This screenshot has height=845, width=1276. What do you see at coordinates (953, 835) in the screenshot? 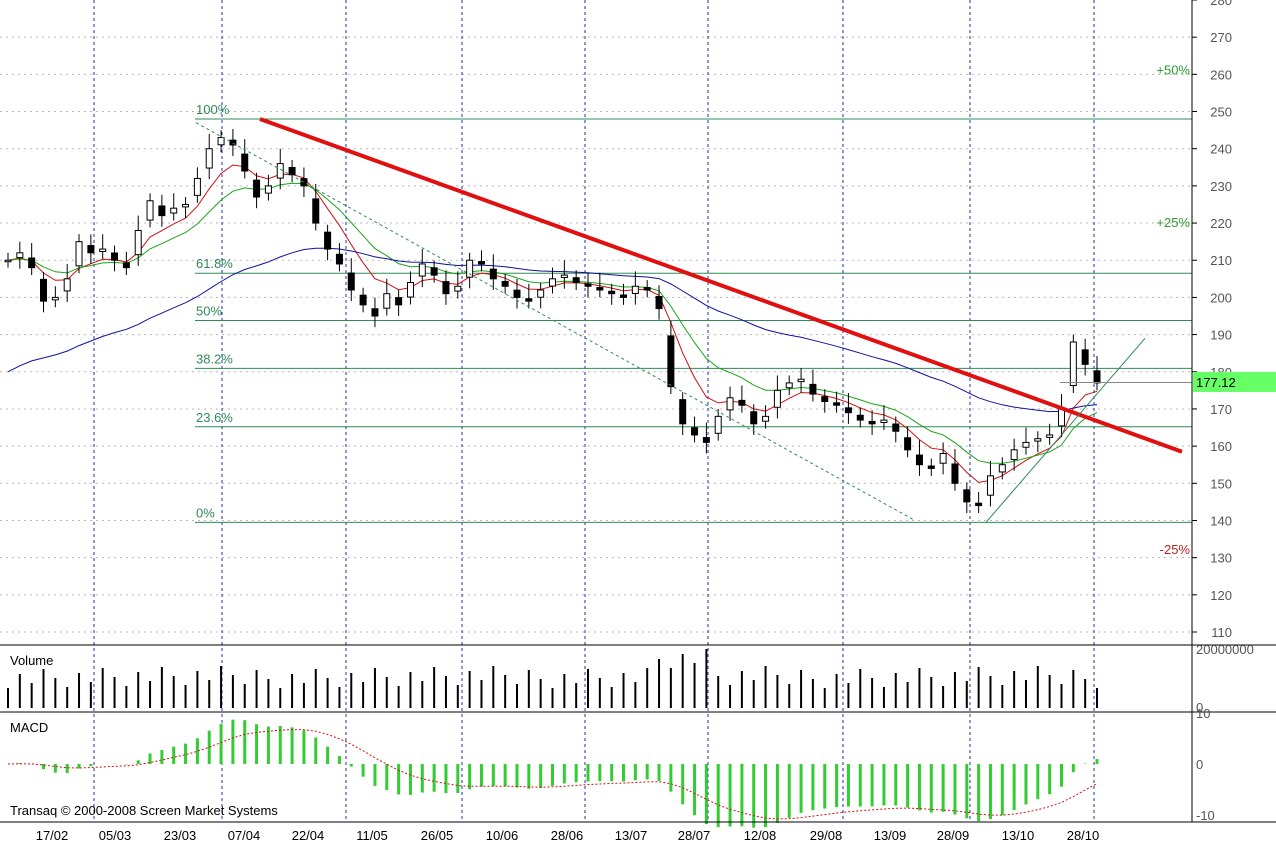
I see `date-tick-label: 28/09` at bounding box center [953, 835].